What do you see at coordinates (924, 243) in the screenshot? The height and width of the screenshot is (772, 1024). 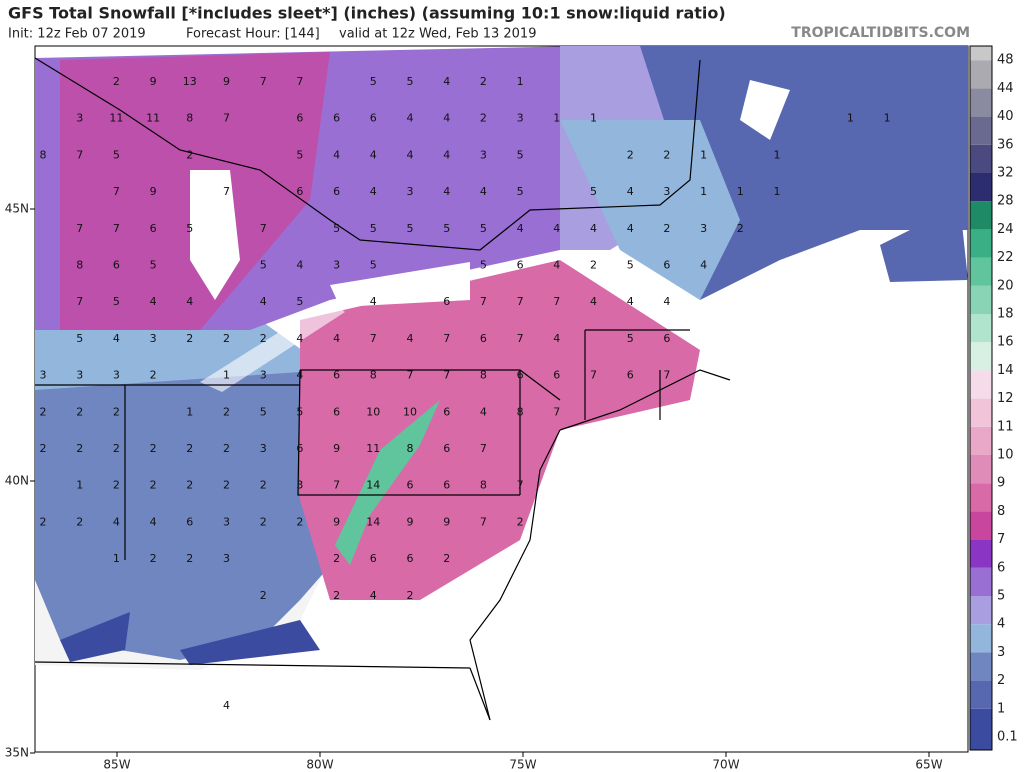 I see `snow-nova-scotia` at bounding box center [924, 243].